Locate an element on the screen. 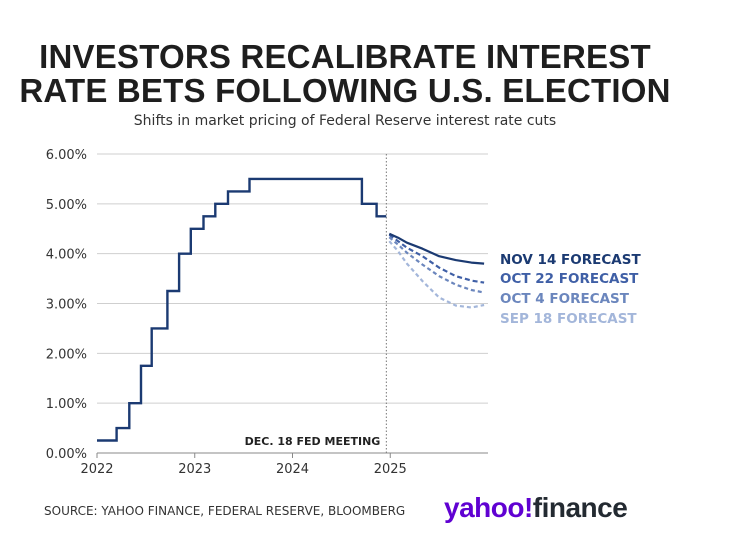 The height and width of the screenshot is (542, 734). y-tick-label: 3.00% is located at coordinates (66, 305).